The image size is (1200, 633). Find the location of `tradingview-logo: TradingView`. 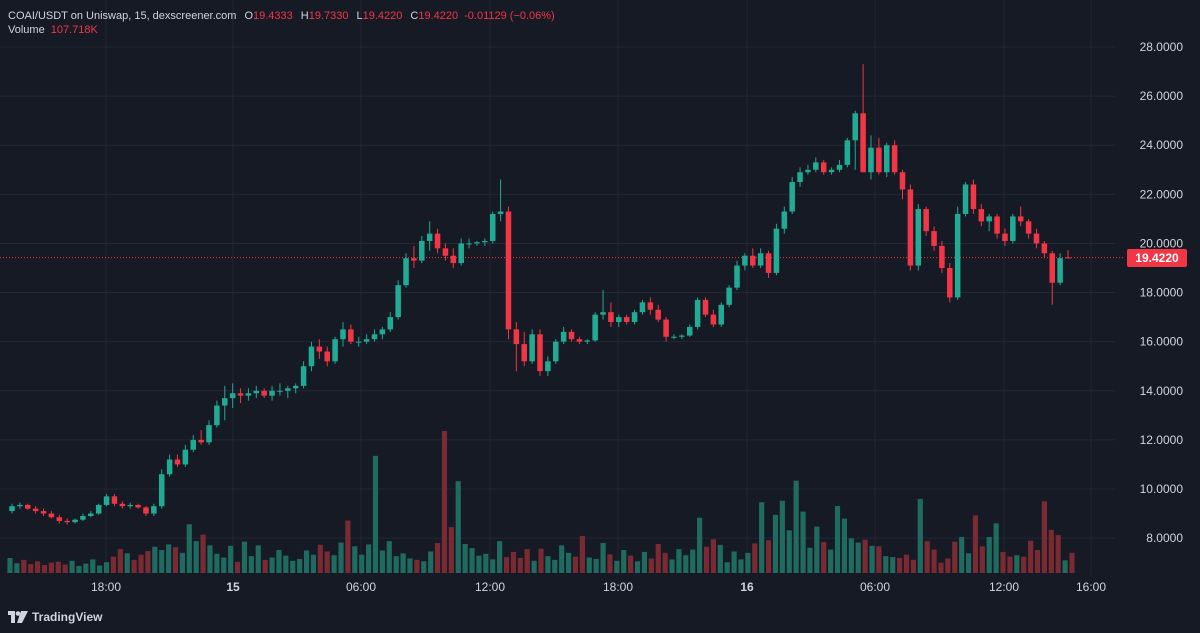

tradingview-logo: TradingView is located at coordinates (55, 617).